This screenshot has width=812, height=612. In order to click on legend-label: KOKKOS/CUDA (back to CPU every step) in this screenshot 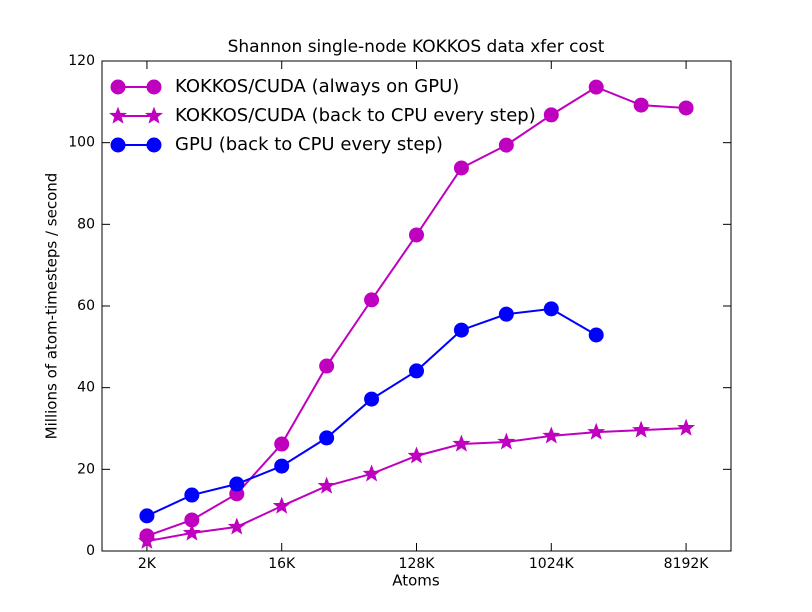, I will do `click(355, 115)`.